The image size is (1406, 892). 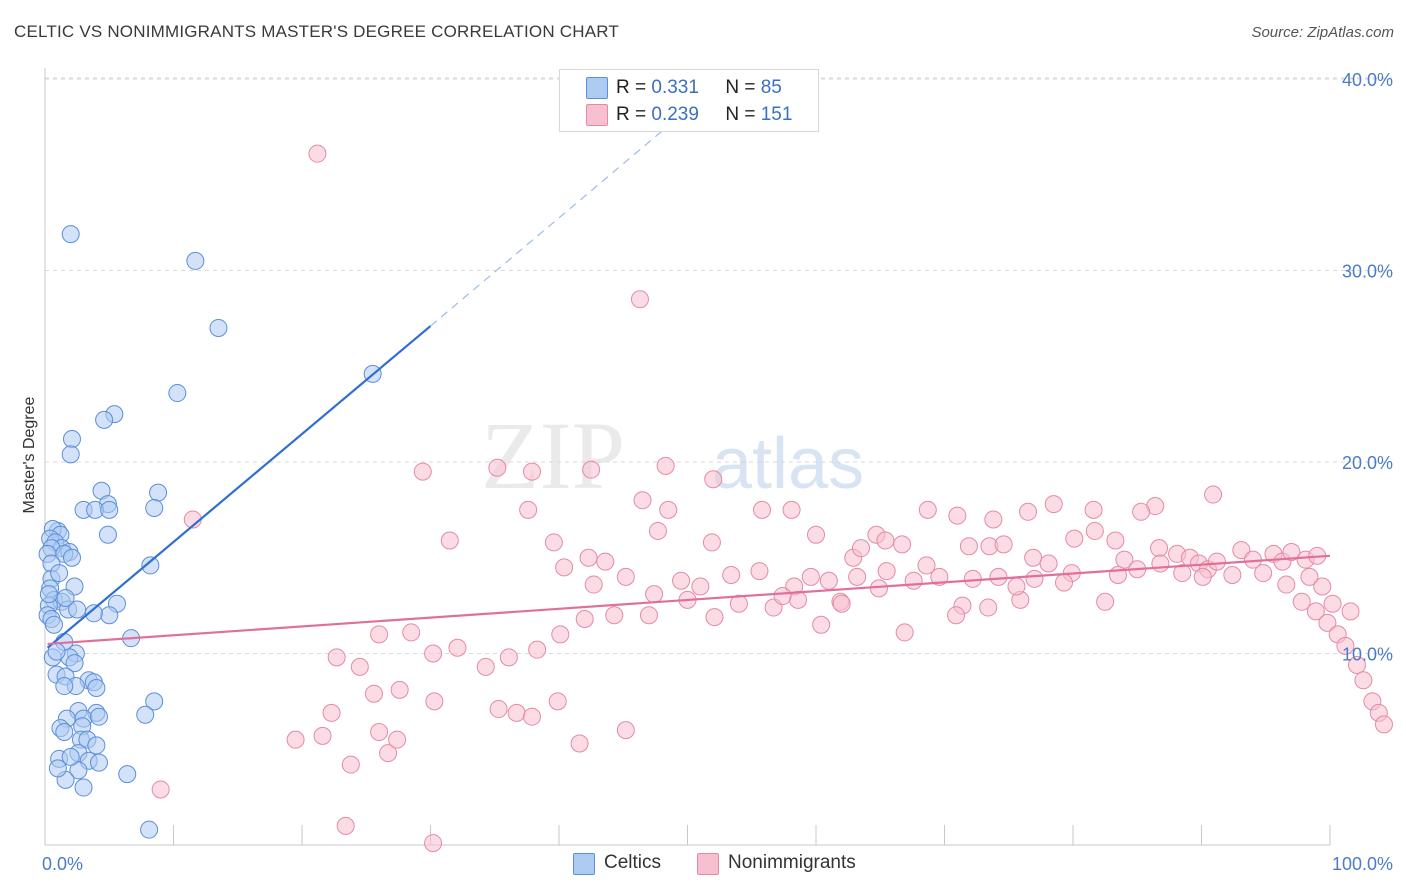 I want to click on bottom-legend-celtics-label: Celtics, so click(x=633, y=862).